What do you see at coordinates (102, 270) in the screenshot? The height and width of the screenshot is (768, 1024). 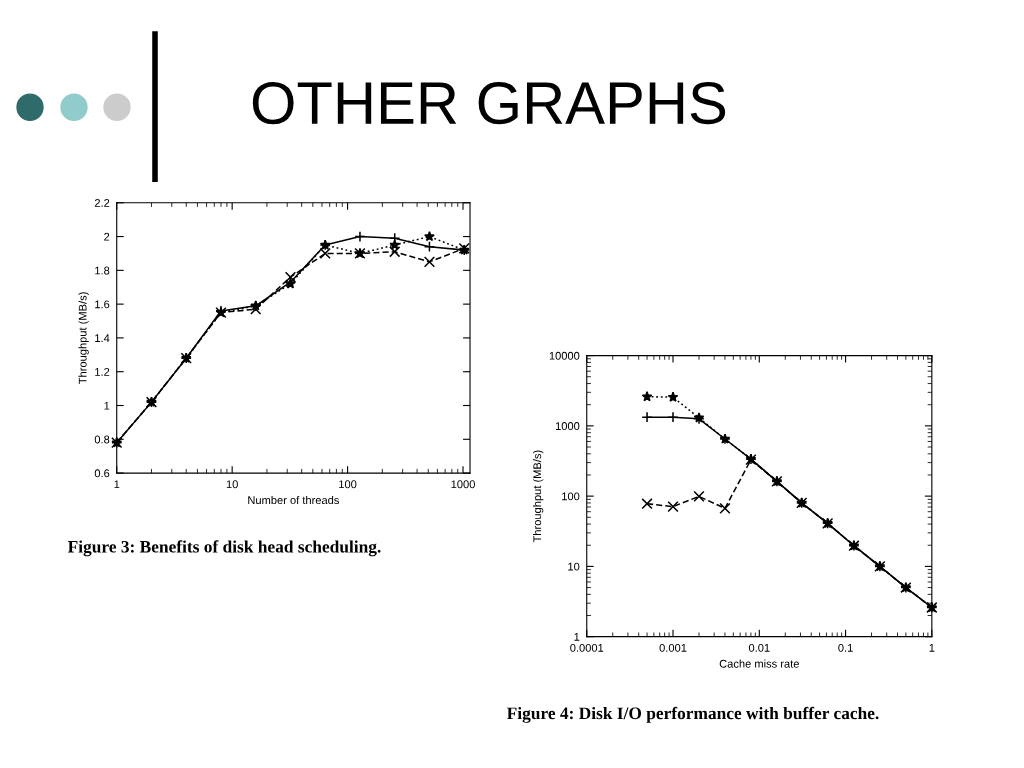 I see `y-tick-label: 1.8` at bounding box center [102, 270].